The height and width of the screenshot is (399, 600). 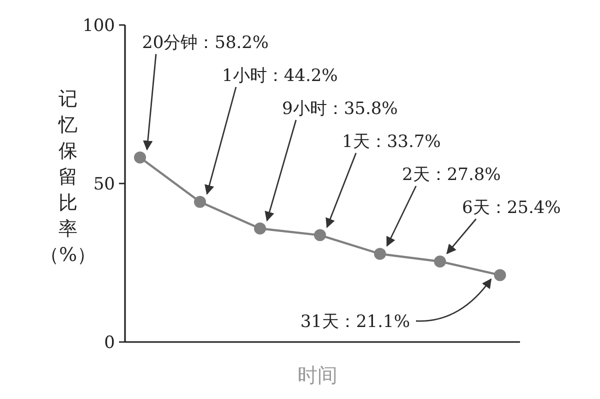 I want to click on data-label: 1小时：44.2%, so click(x=280, y=76).